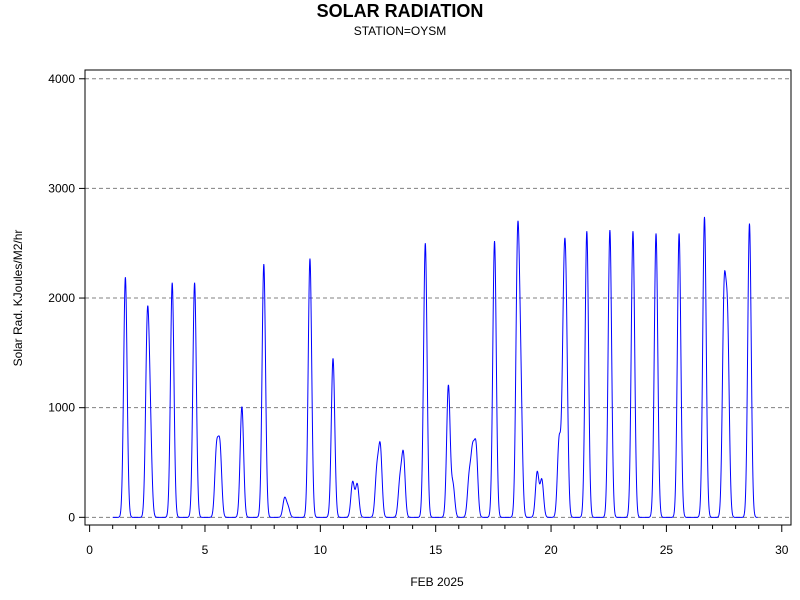  What do you see at coordinates (667, 550) in the screenshot?
I see `x-tick-label: 25` at bounding box center [667, 550].